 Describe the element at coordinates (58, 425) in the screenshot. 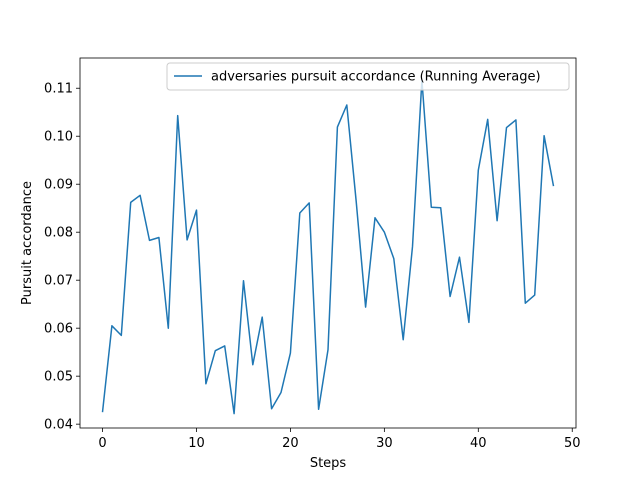

I see `y-tick-label: 0.04` at that location.